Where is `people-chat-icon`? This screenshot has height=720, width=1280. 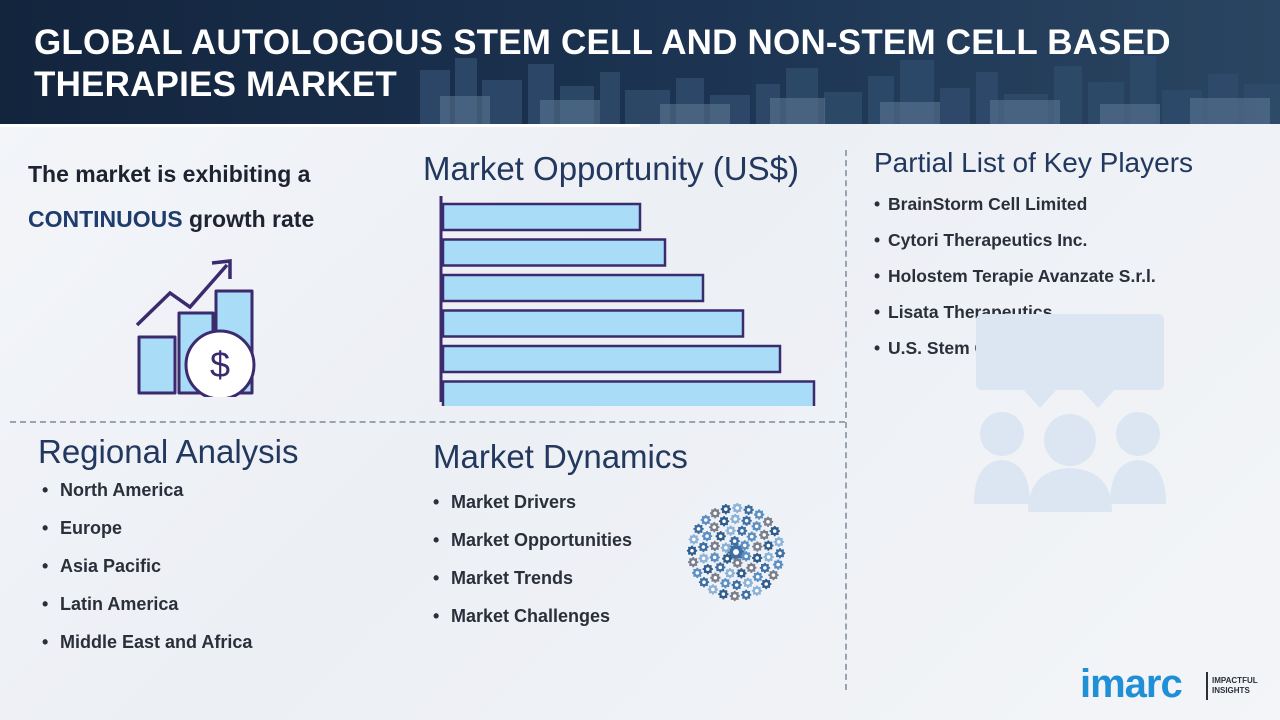 people-chat-icon is located at coordinates (1070, 413).